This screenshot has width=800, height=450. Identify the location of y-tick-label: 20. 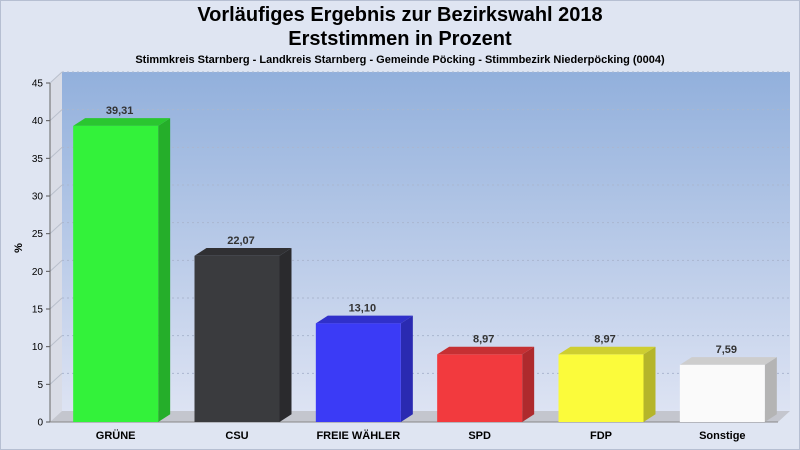
(38, 272).